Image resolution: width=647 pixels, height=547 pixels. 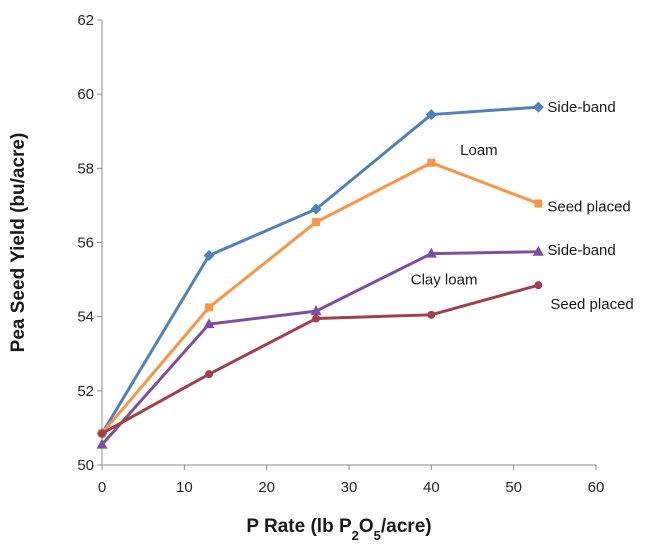 I want to click on x-tick-label: 60, so click(x=596, y=487).